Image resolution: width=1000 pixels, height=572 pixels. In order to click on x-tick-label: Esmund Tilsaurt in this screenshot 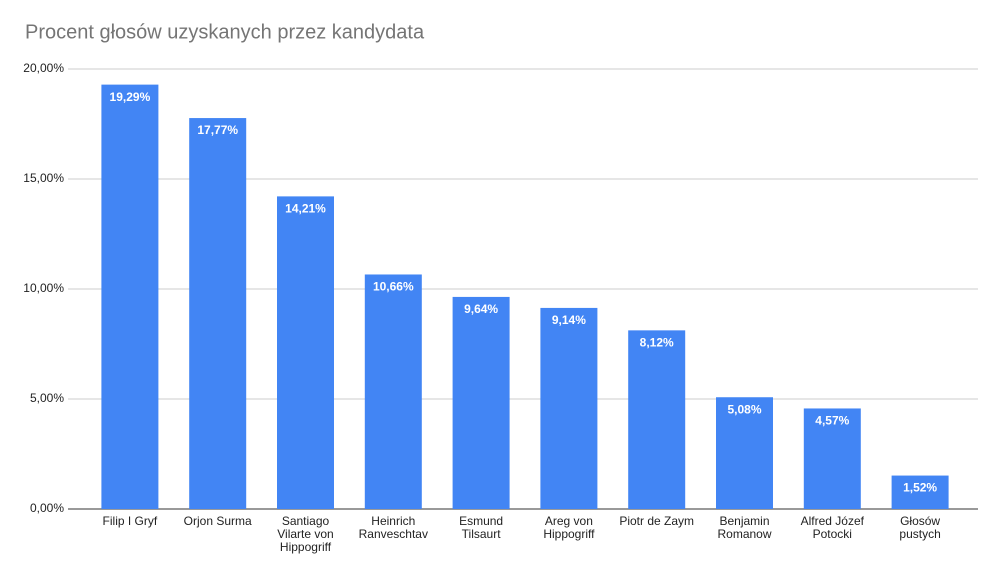, I will do `click(481, 527)`.